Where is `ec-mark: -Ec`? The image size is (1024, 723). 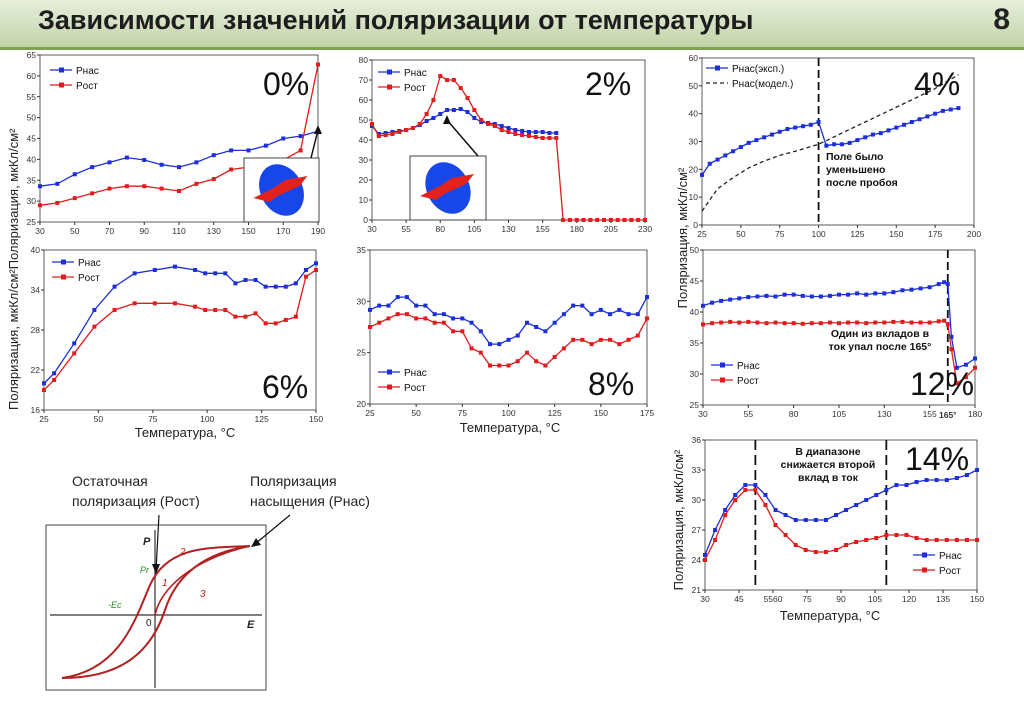
ec-mark: -Ec is located at coordinates (115, 605).